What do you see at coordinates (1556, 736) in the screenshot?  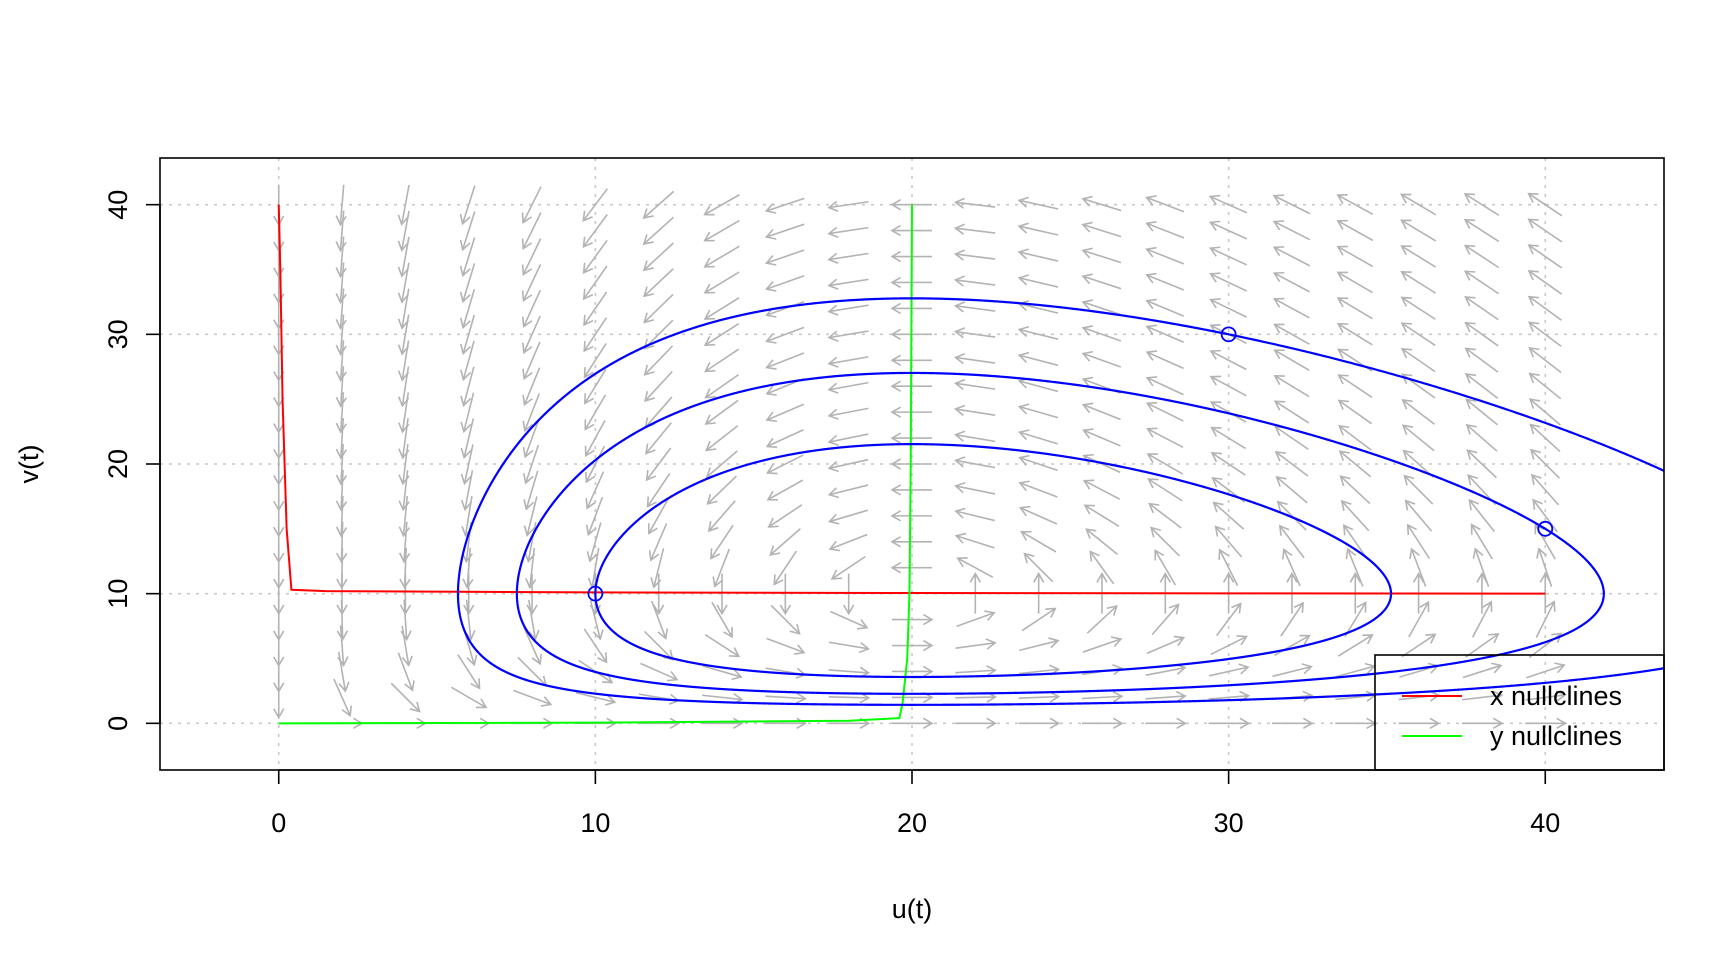 I see `legend-label: y nullclines` at bounding box center [1556, 736].